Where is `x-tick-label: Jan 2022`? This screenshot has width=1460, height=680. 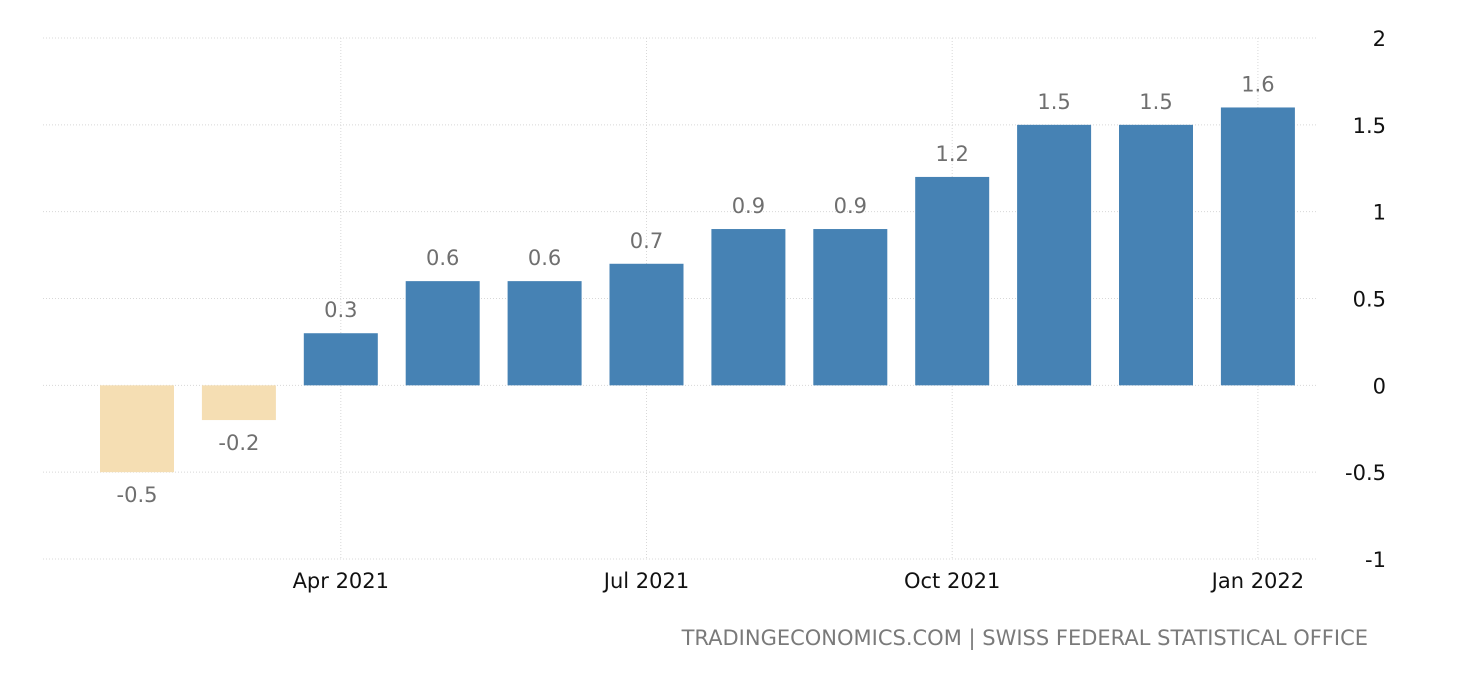
x-tick-label: Jan 2022 is located at coordinates (1257, 581).